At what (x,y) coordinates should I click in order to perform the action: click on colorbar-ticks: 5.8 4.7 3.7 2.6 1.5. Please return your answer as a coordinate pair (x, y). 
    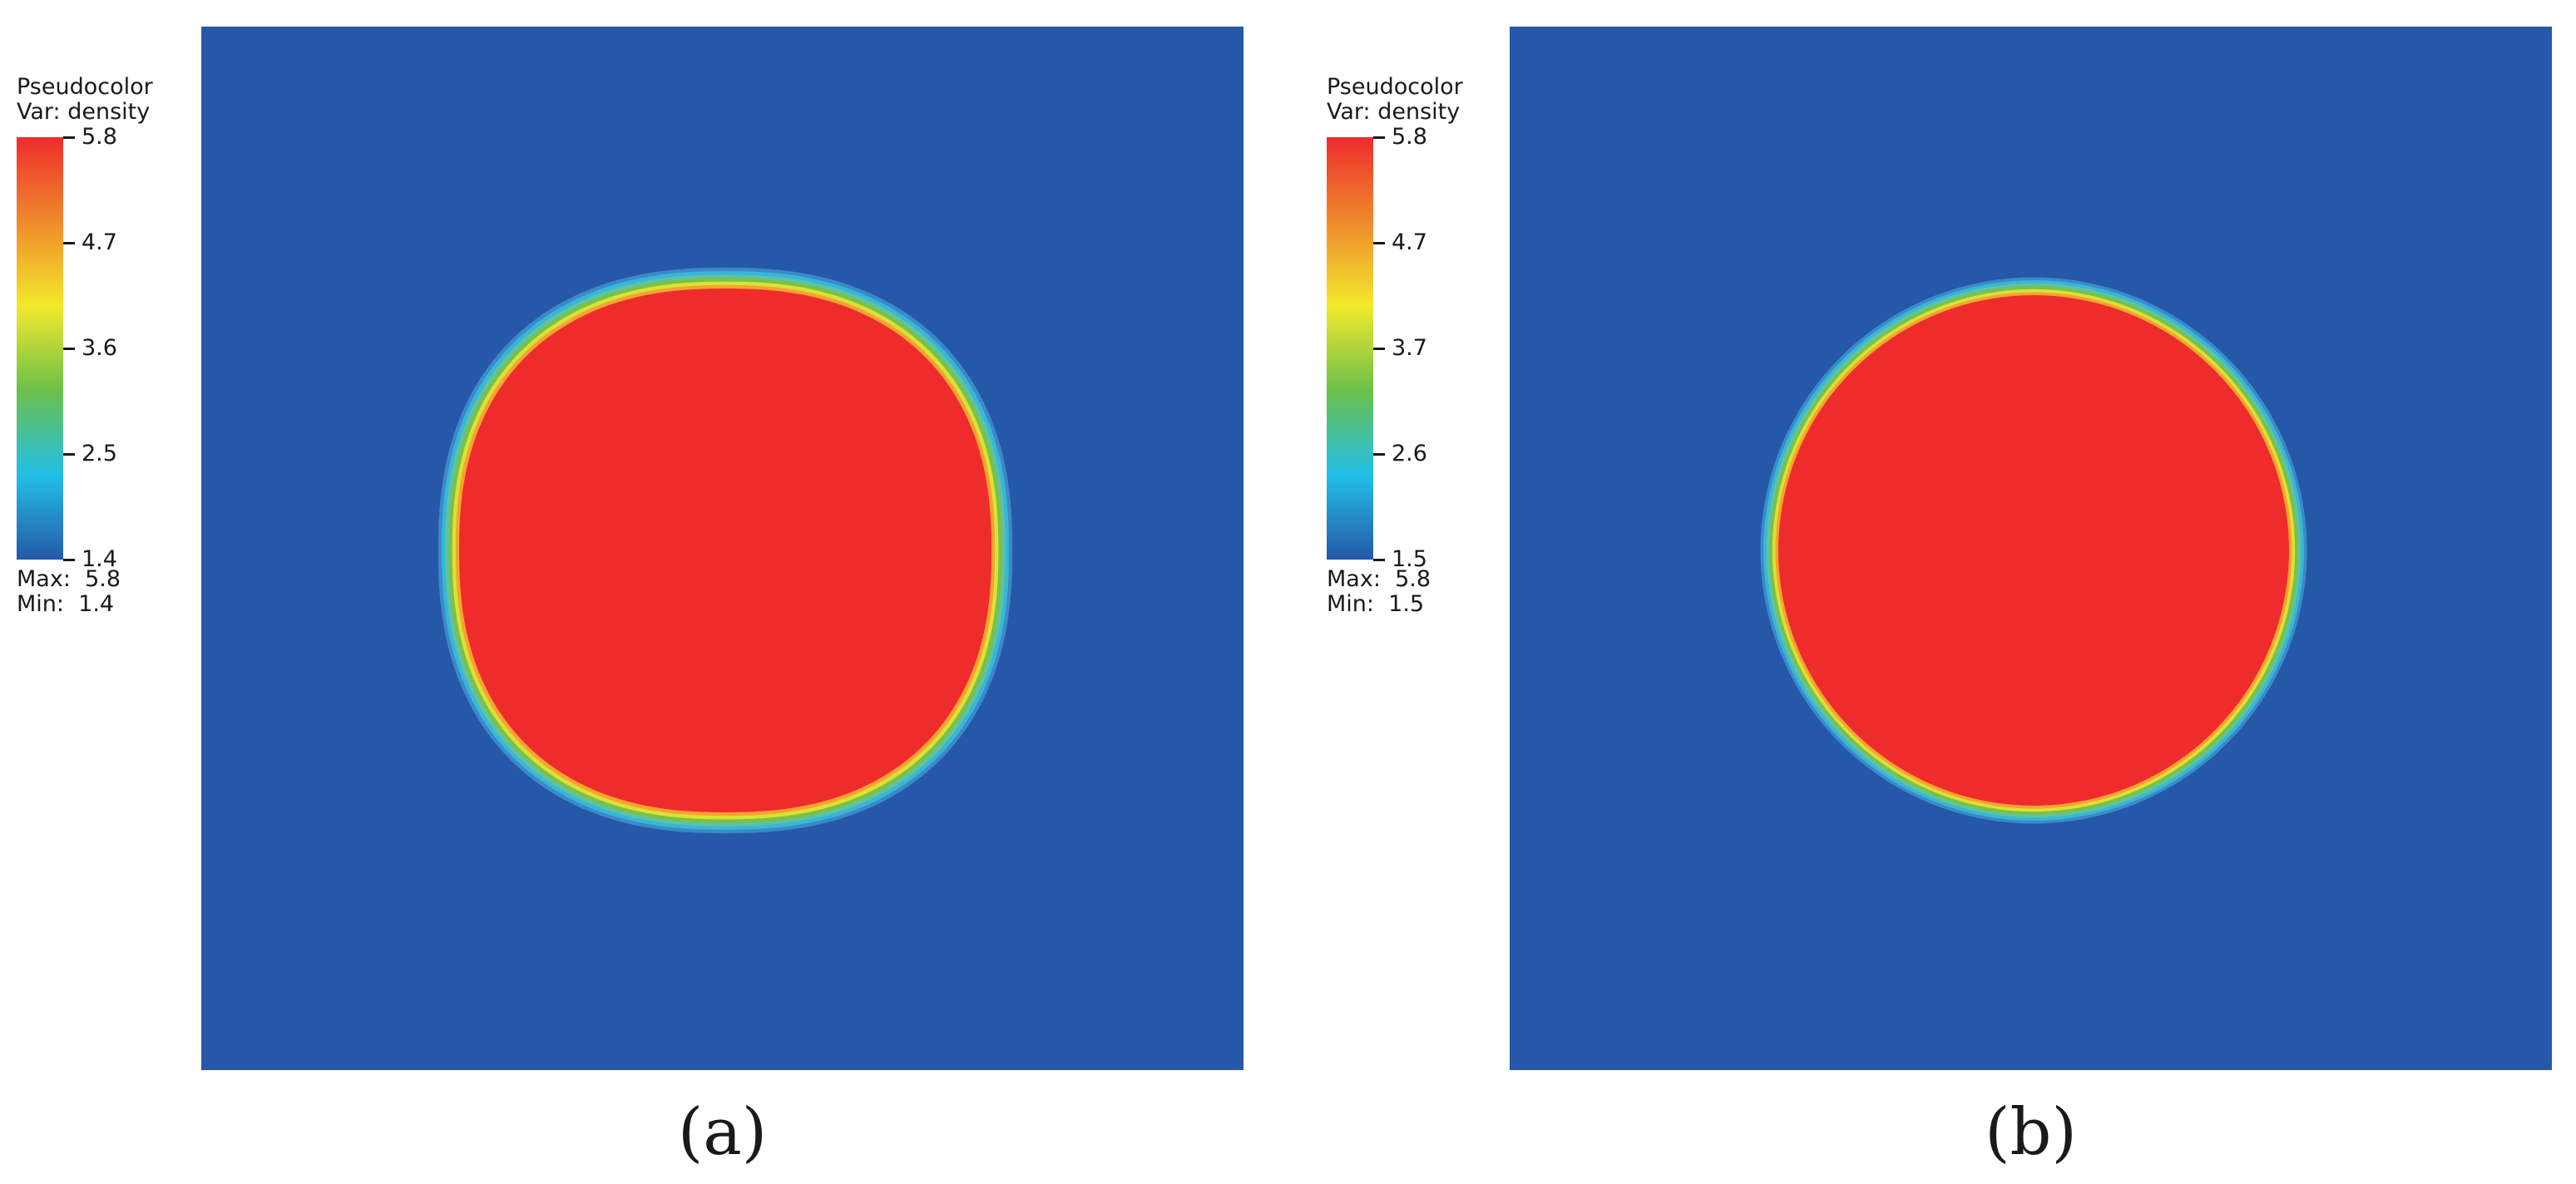
    Looking at the image, I should click on (1431, 348).